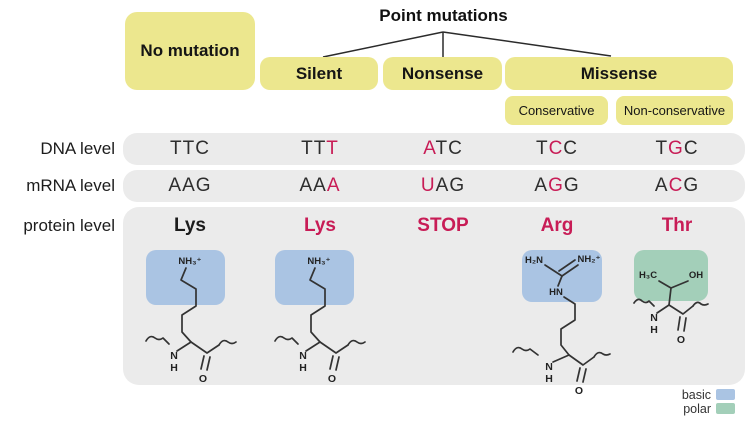 This screenshot has width=755, height=424. What do you see at coordinates (671, 275) in the screenshot?
I see `polar-highlight-box` at bounding box center [671, 275].